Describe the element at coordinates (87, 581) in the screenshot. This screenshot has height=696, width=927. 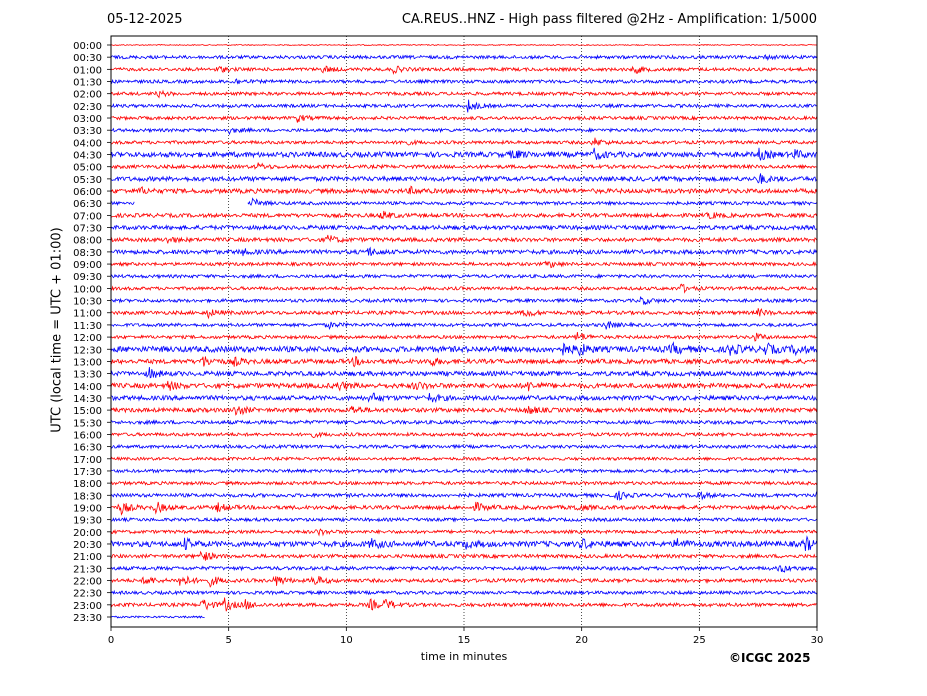
I see `row-label: 22:00` at that location.